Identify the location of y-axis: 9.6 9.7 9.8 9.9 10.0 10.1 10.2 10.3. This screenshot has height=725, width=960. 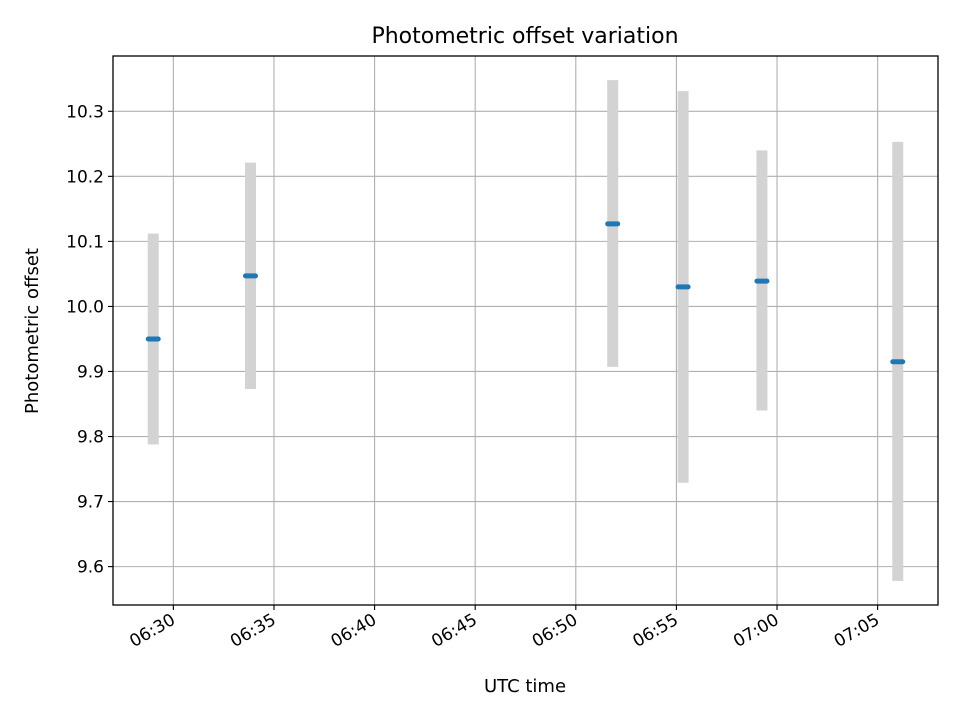
(89, 340).